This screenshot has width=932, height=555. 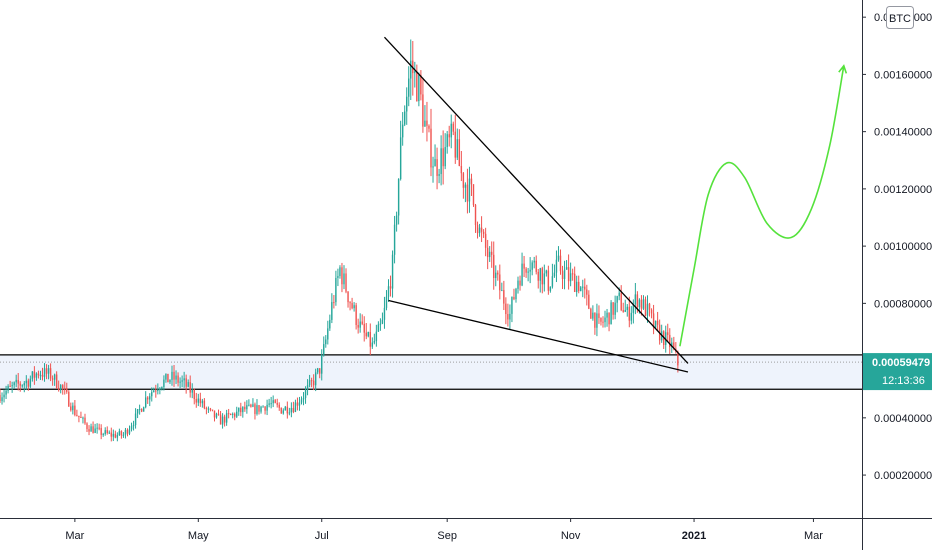 What do you see at coordinates (900, 19) in the screenshot?
I see `currency-badge-label: BTC` at bounding box center [900, 19].